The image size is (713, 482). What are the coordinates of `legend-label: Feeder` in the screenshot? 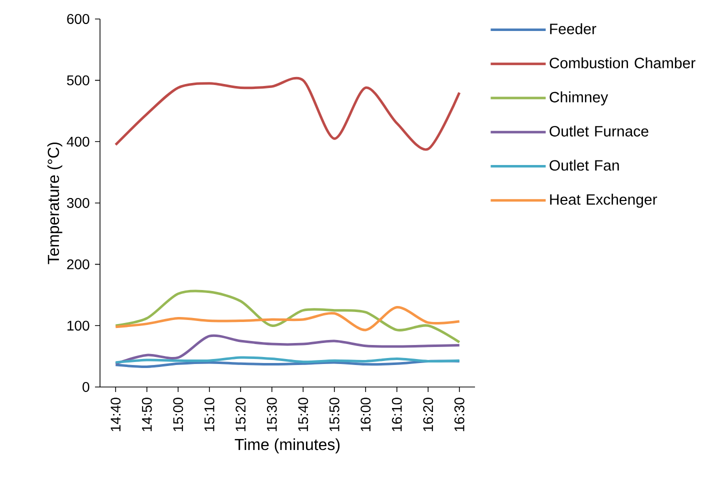 It's located at (573, 28).